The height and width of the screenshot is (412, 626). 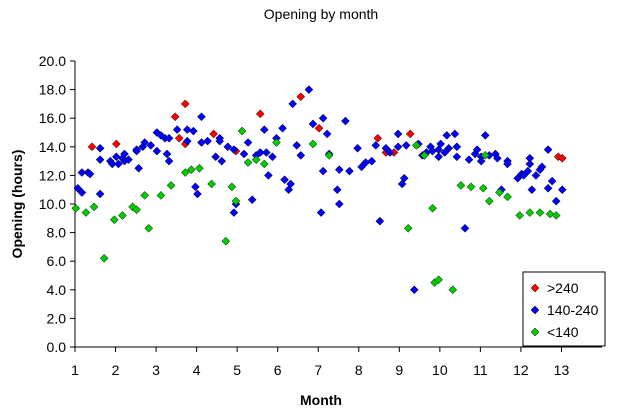 What do you see at coordinates (57, 233) in the screenshot?
I see `y-tick-label: 8.0` at bounding box center [57, 233].